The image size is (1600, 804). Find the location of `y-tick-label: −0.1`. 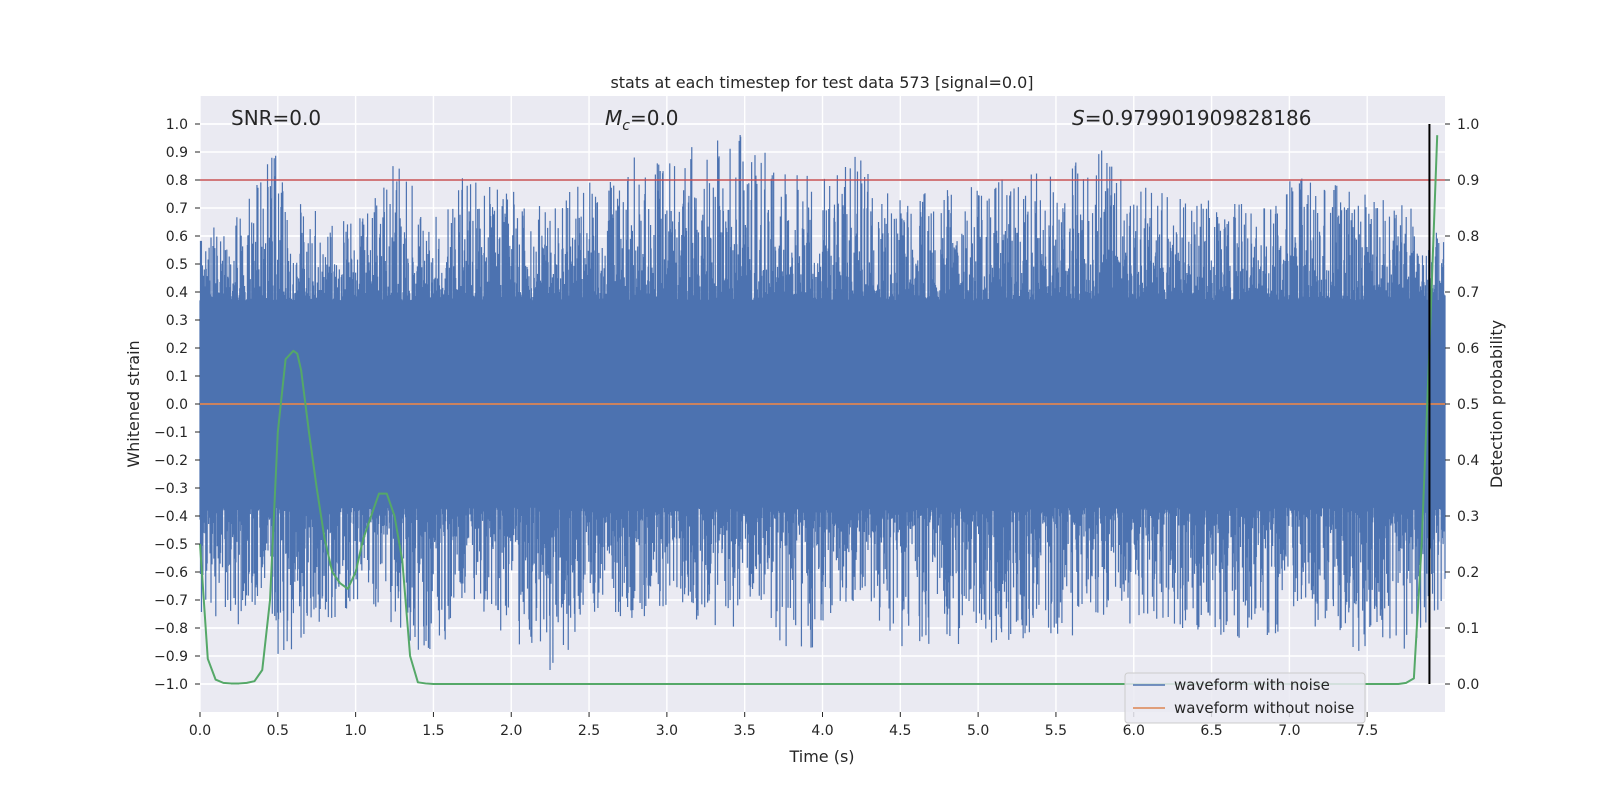

y-tick-label: −0.1 is located at coordinates (171, 433).